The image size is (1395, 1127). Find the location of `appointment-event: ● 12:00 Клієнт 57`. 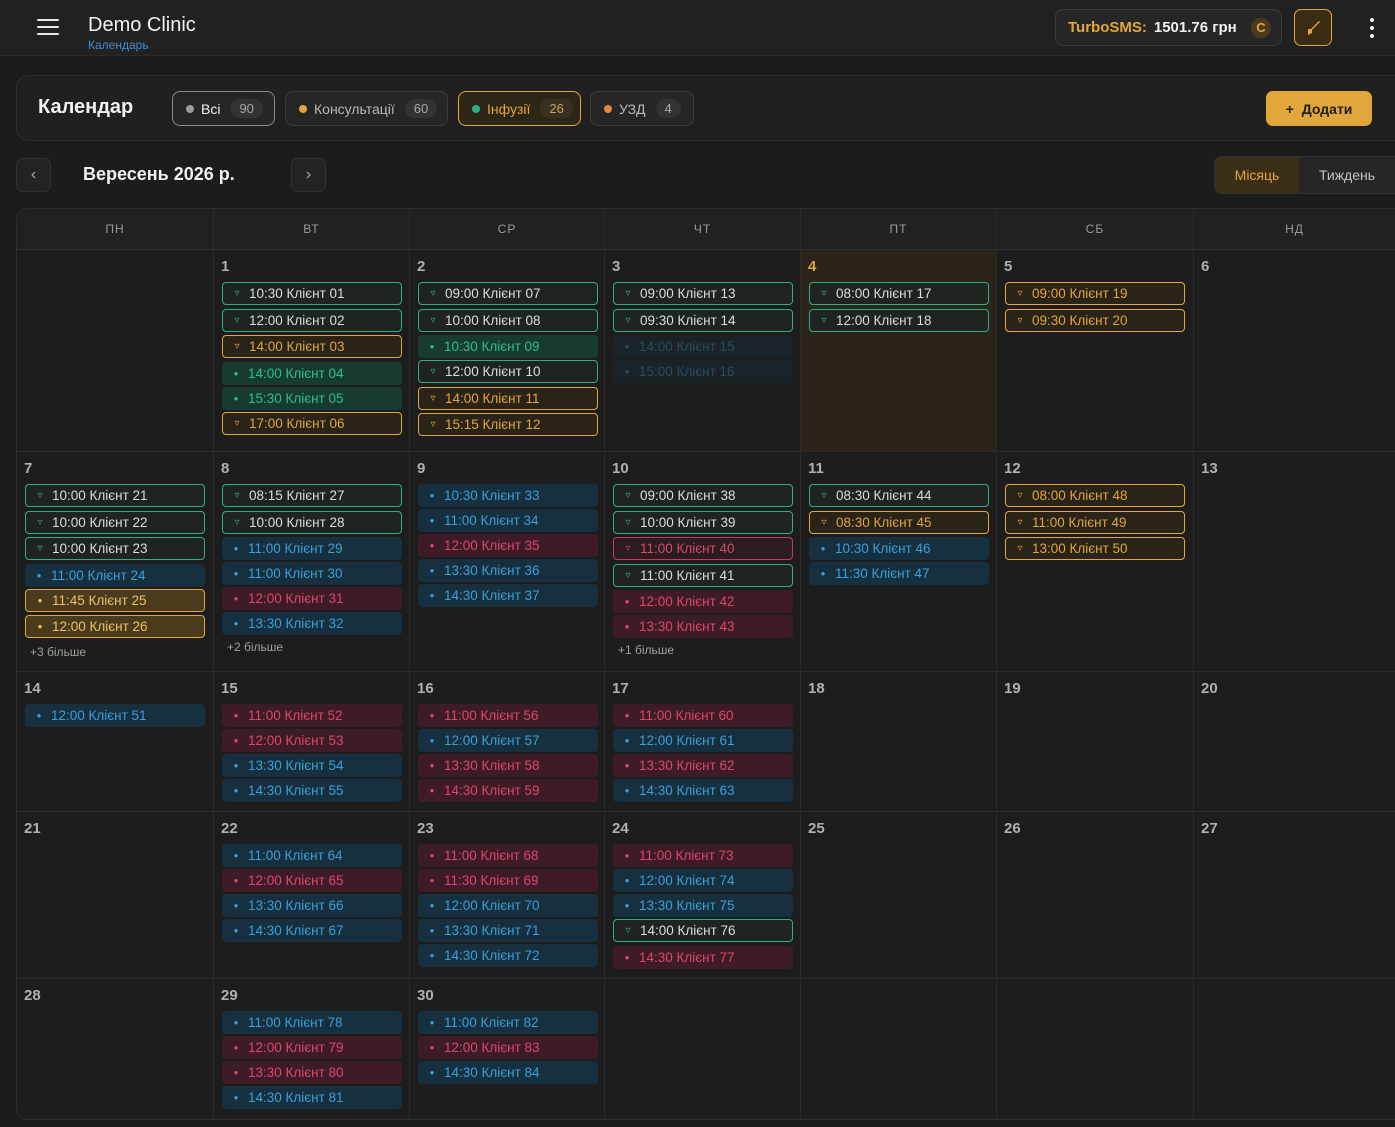

appointment-event: ● 12:00 Клієнт 57 is located at coordinates (508, 740).